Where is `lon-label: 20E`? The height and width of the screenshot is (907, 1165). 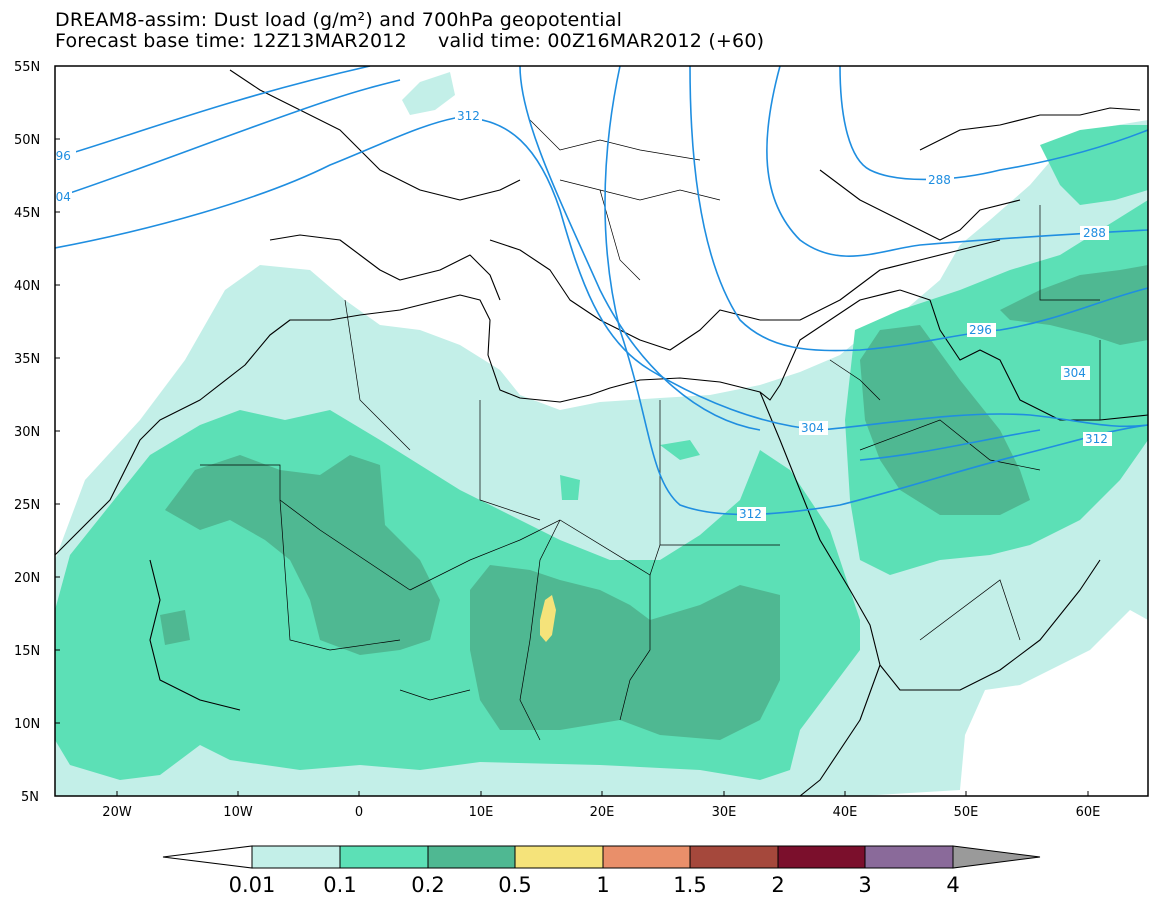
lon-label: 20E is located at coordinates (602, 812).